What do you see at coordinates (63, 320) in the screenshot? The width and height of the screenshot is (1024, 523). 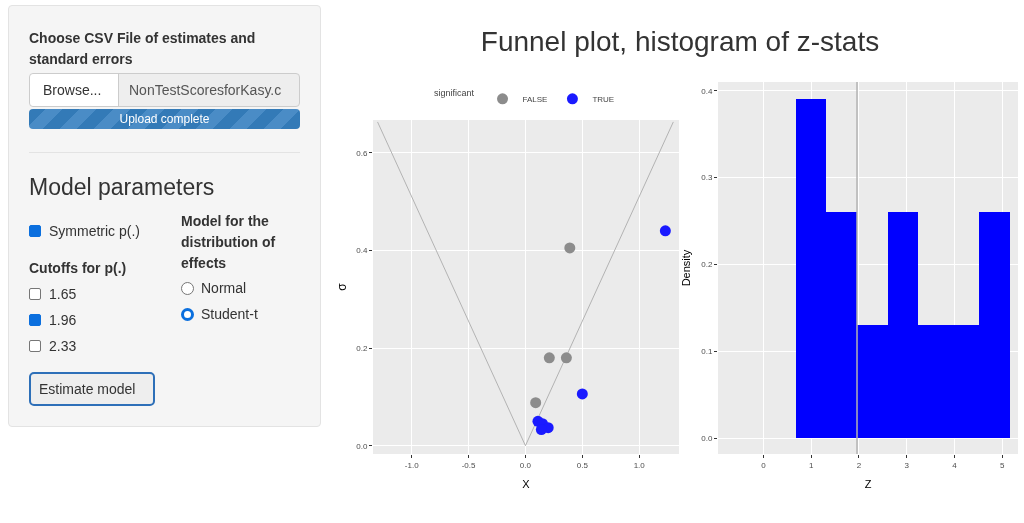 I see `text: 1.96` at bounding box center [63, 320].